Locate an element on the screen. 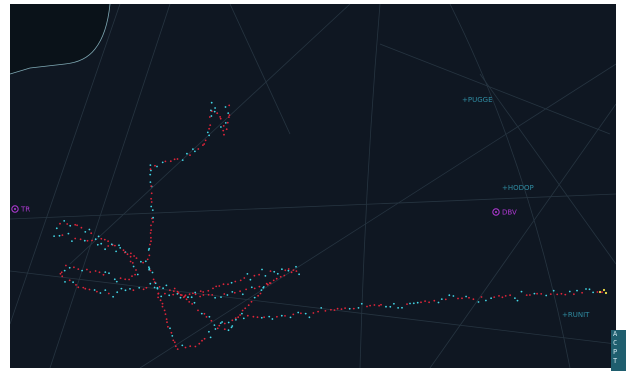 The height and width of the screenshot is (371, 626). waypoint-pugge: +PUGGE is located at coordinates (477, 100).